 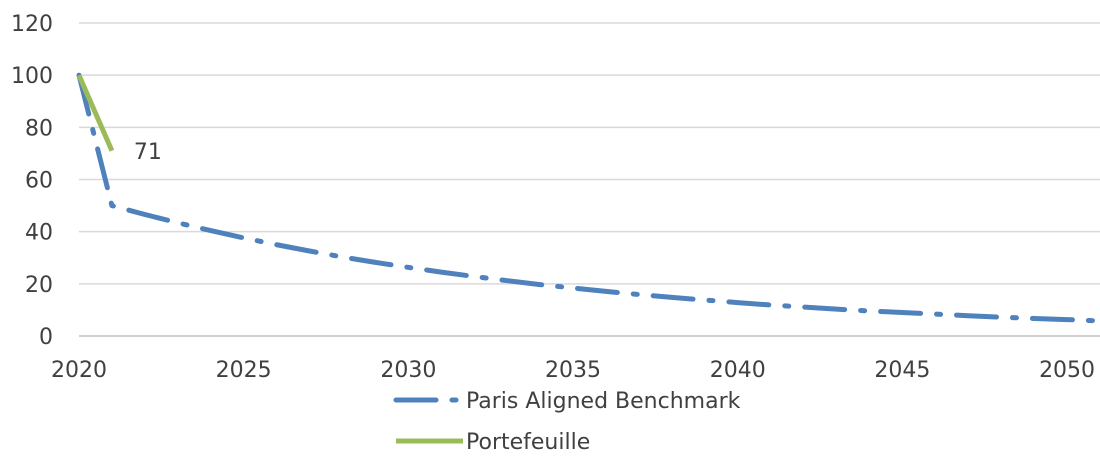 What do you see at coordinates (39, 181) in the screenshot?
I see `y-tick-label: 60` at bounding box center [39, 181].